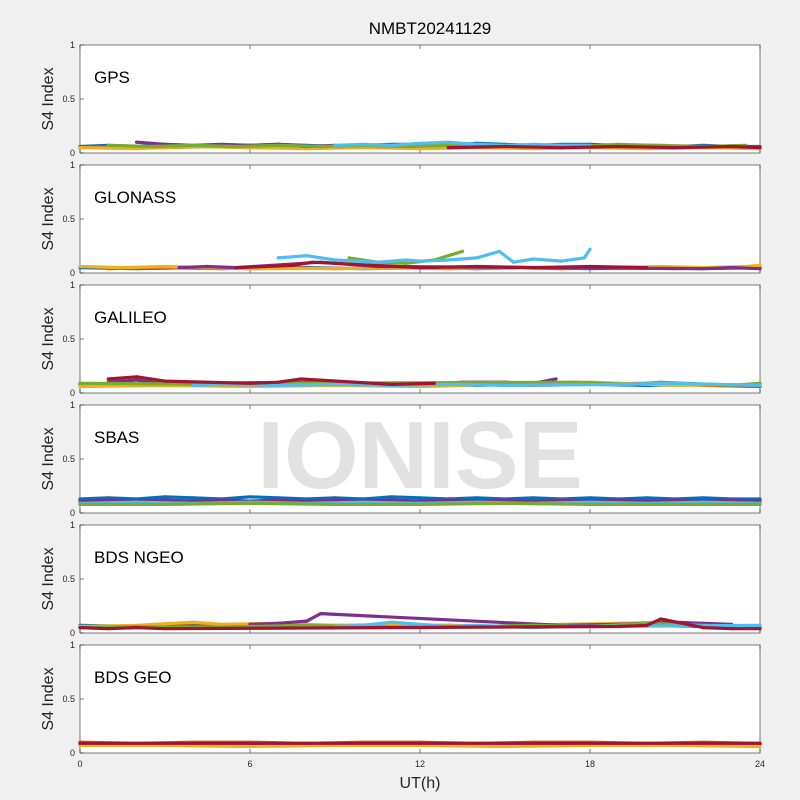 This screenshot has width=800, height=800. What do you see at coordinates (590, 764) in the screenshot?
I see `x-tick-label-3: 18` at bounding box center [590, 764].